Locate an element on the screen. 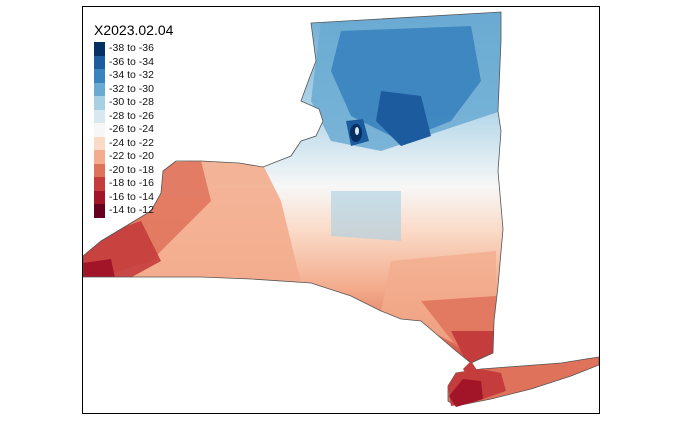  legend-item: -36 to -34 is located at coordinates (133, 62).